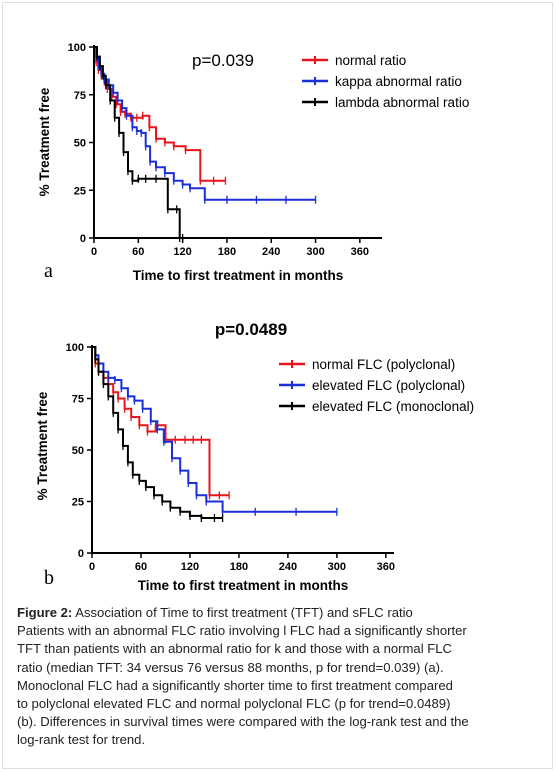 The height and width of the screenshot is (772, 556). Describe the element at coordinates (288, 567) in the screenshot. I see `chart-1-x-tick-label: 240` at that location.